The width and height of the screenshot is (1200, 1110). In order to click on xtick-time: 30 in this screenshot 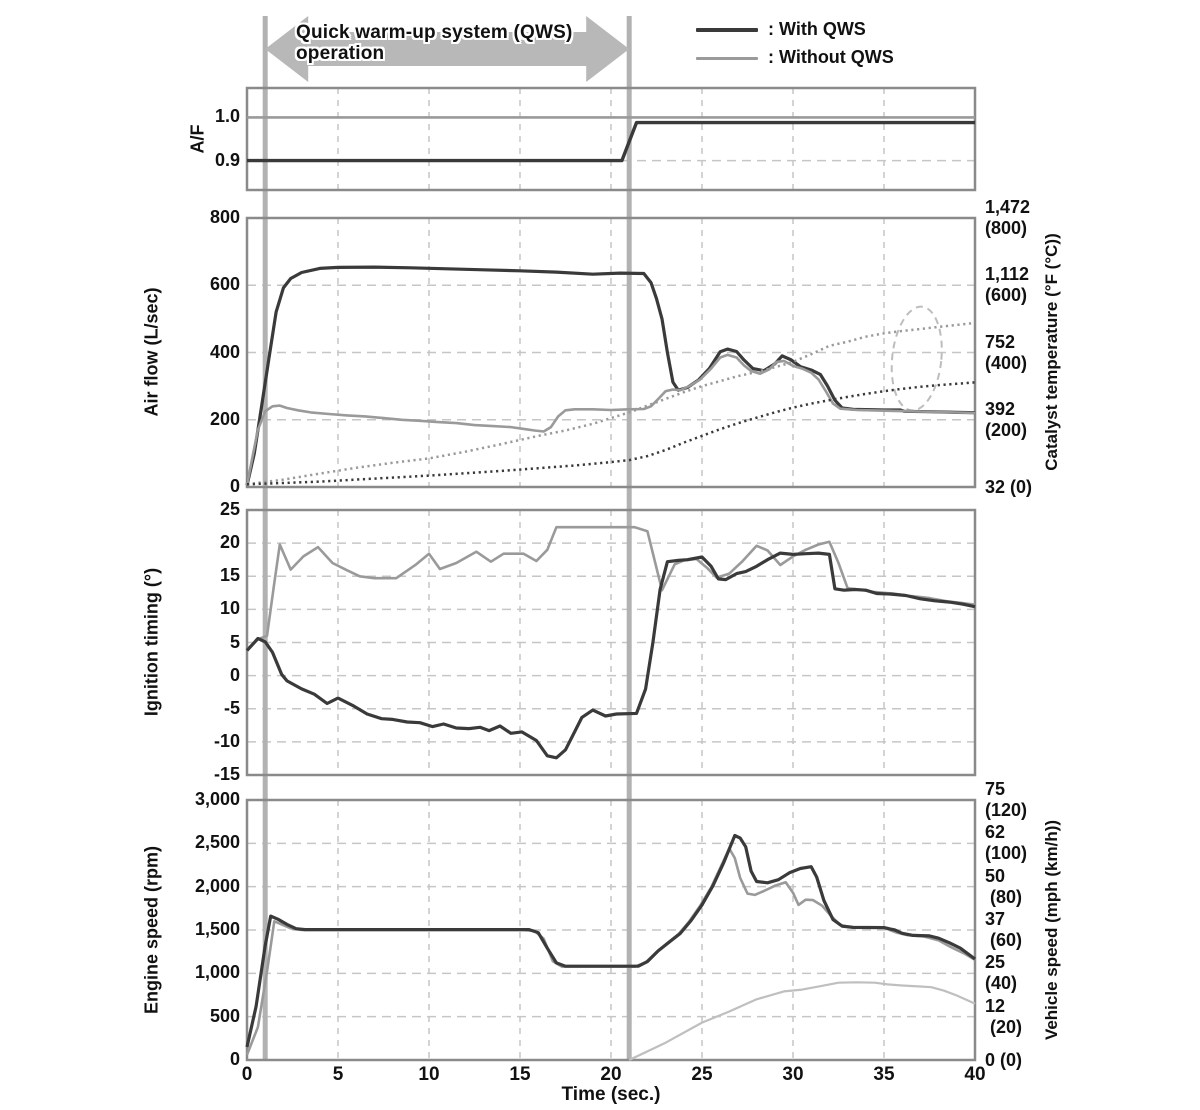, I will do `click(793, 1074)`.